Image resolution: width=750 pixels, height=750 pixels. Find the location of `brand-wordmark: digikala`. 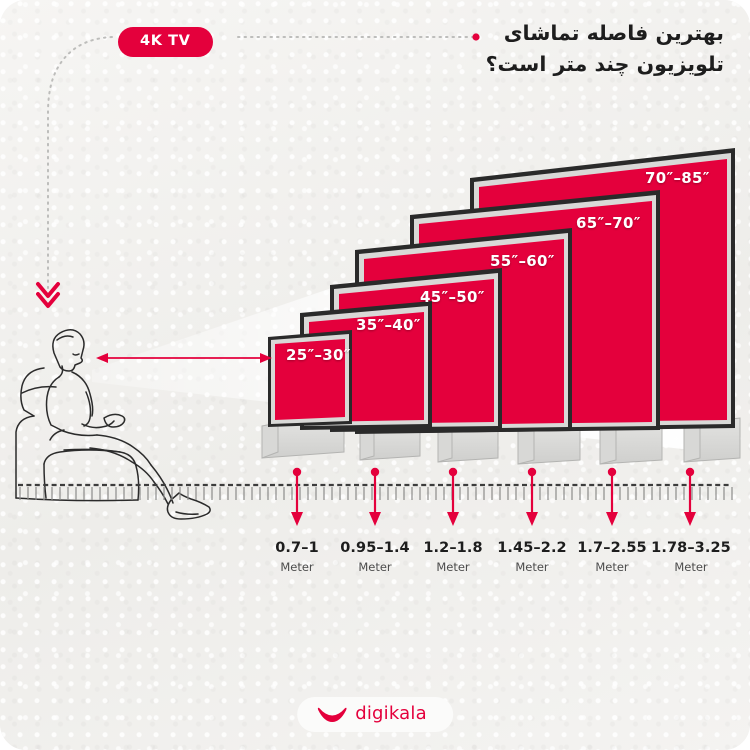

brand-wordmark: digikala is located at coordinates (391, 713).